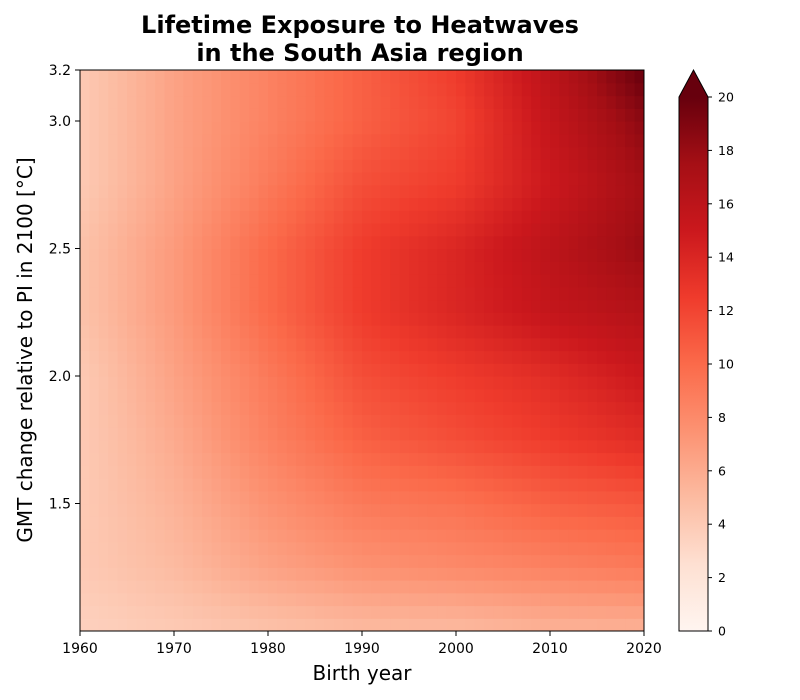  Describe the element at coordinates (64, 288) in the screenshot. I see `y-axis: 1.52.02.53.03.2` at that location.